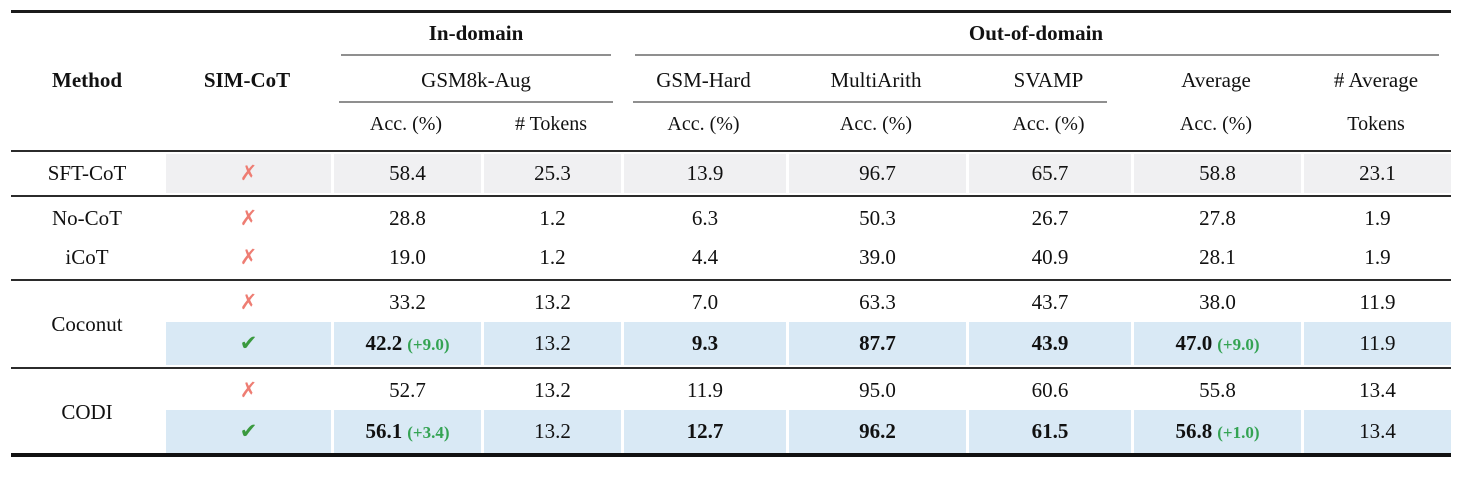 This screenshot has width=1462, height=478. I want to click on value-cell: 6.3, so click(703, 218).